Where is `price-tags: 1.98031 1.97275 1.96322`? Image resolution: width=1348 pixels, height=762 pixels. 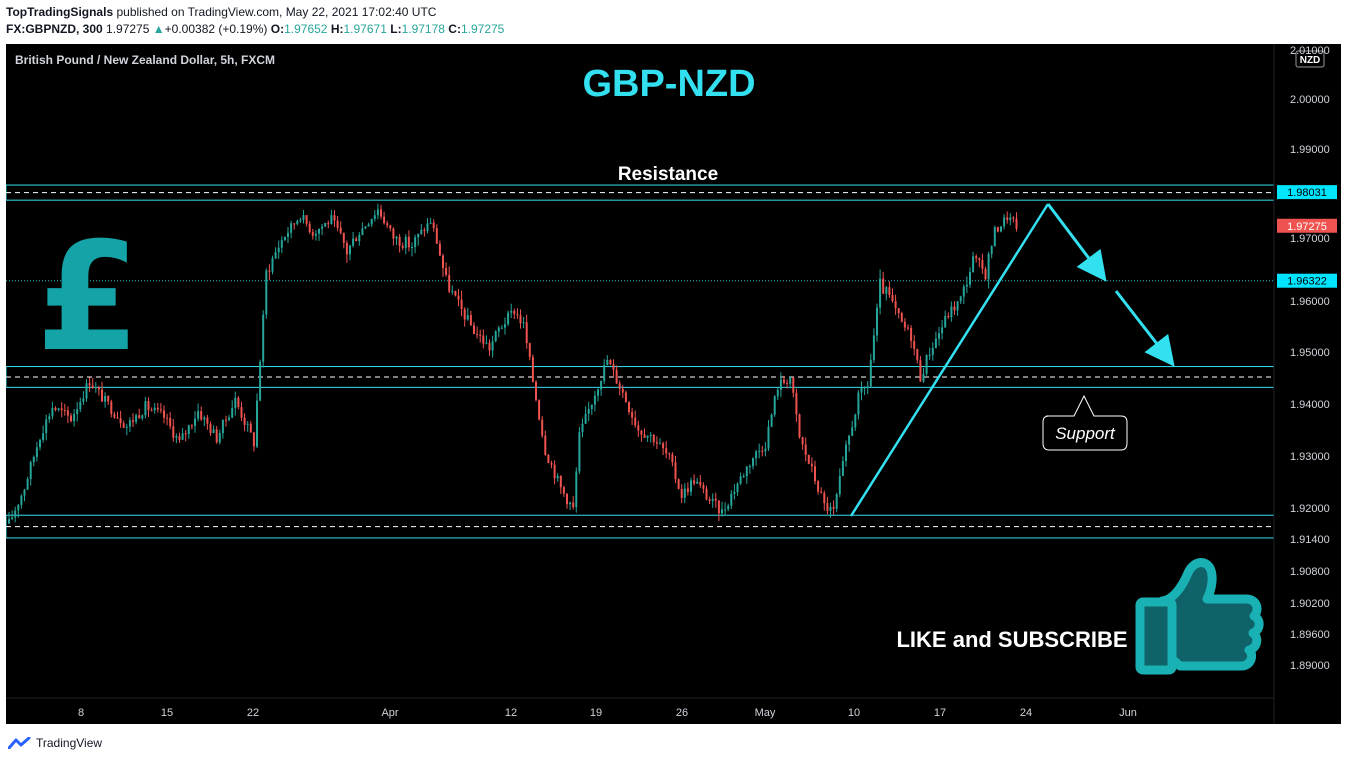
price-tags: 1.98031 1.97275 1.96322 is located at coordinates (1307, 236).